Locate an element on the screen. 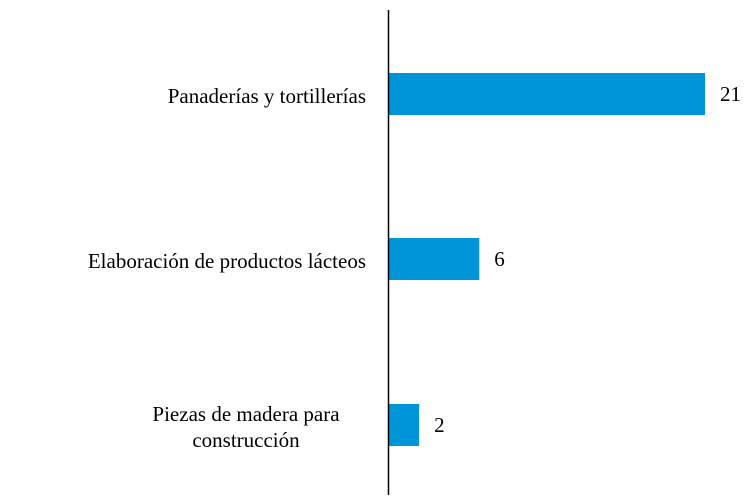  category-label: Elaboración de productos lácteos is located at coordinates (226, 261).